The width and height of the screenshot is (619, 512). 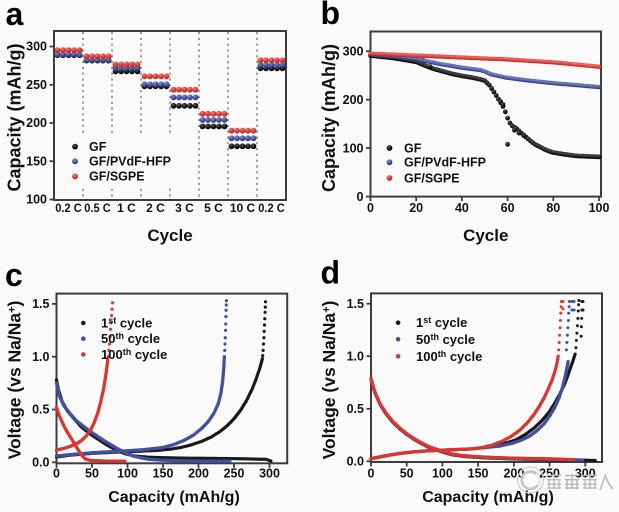 I want to click on svg-text: 1 C, so click(x=126, y=208).